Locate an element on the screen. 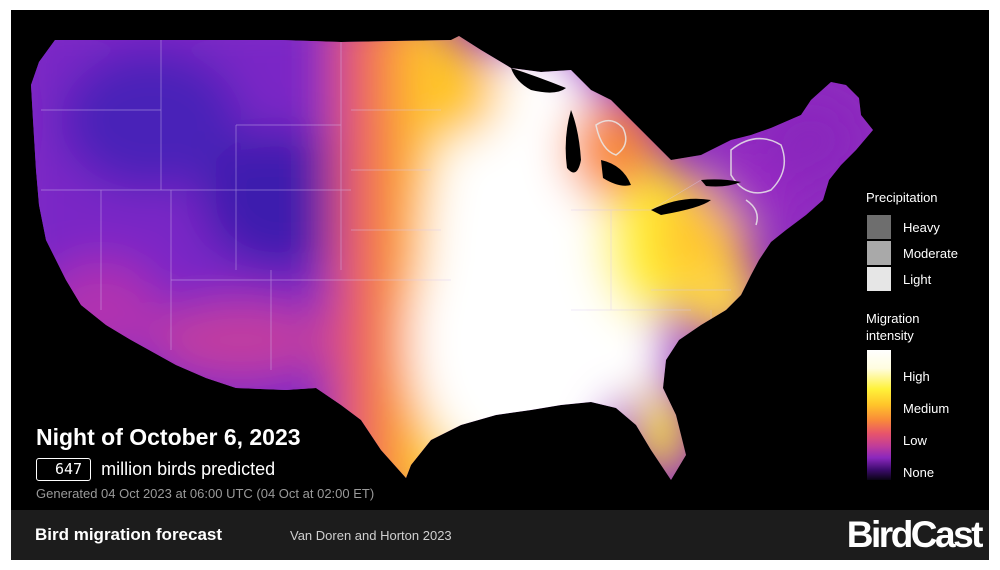  bird-count-row: 647 million birds predicted is located at coordinates (155, 469).